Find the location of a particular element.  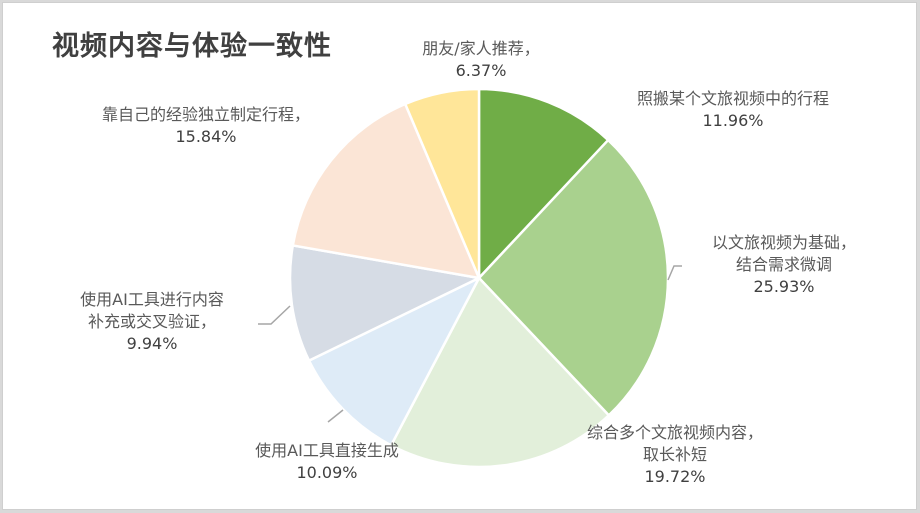

pie-slice-s3 is located at coordinates (394, 361).